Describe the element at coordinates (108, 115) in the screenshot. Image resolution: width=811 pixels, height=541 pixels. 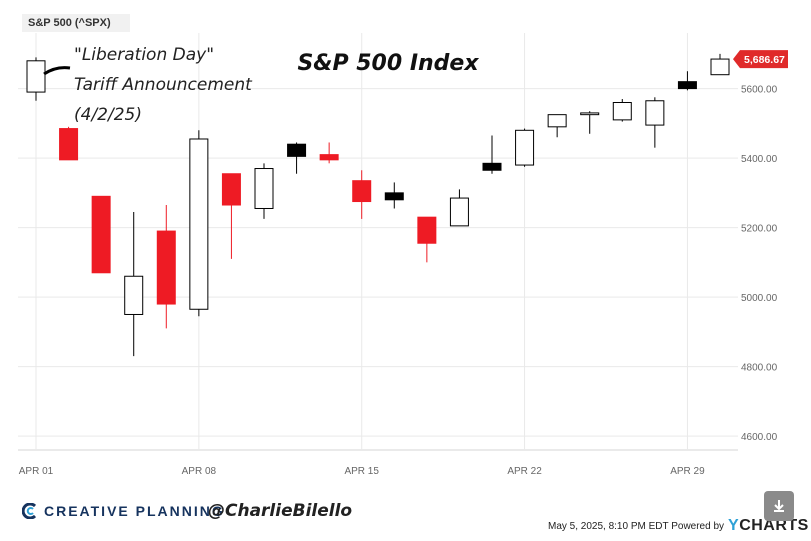
I see `annotation-line-3: (4/2/25)` at that location.